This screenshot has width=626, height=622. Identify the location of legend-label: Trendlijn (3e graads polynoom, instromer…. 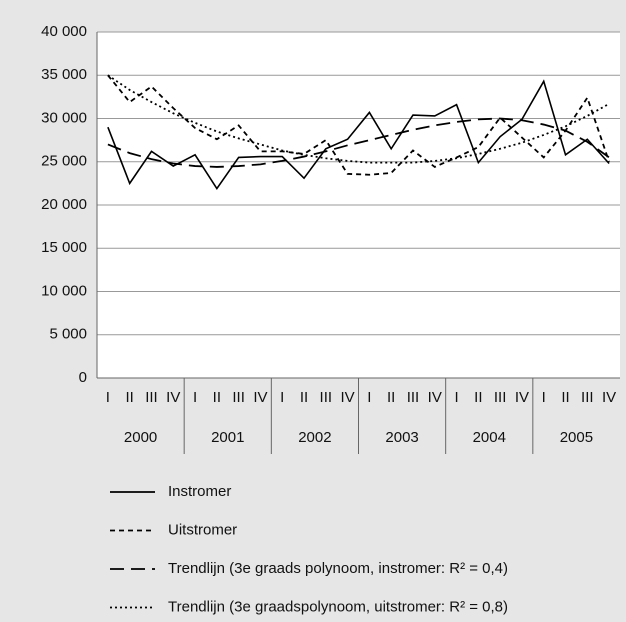
(338, 568).